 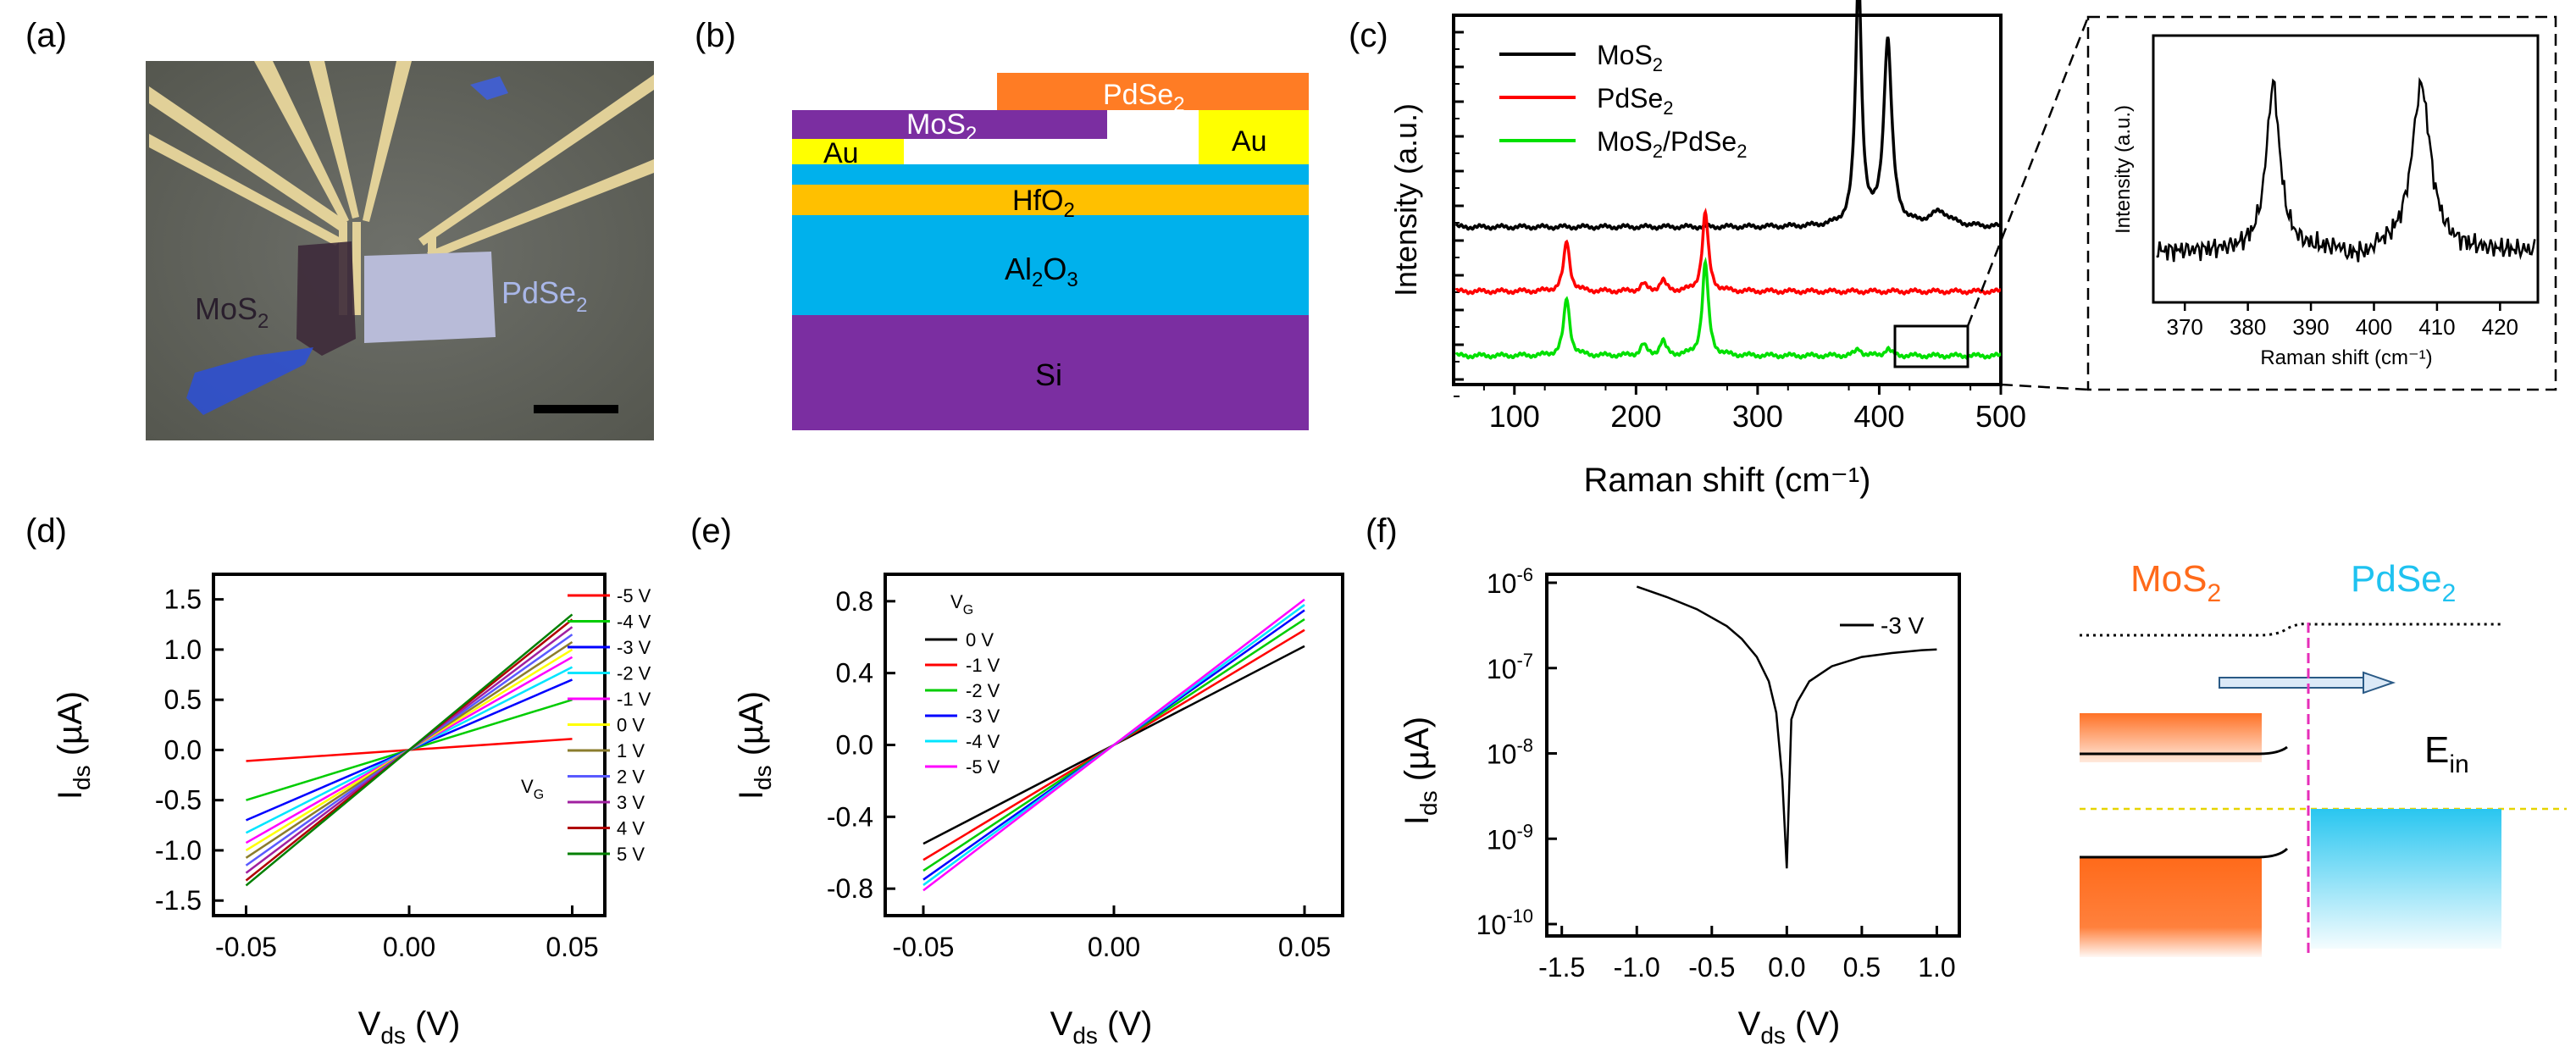 What do you see at coordinates (1041, 271) in the screenshot?
I see `label-al2o3: Al2O3` at bounding box center [1041, 271].